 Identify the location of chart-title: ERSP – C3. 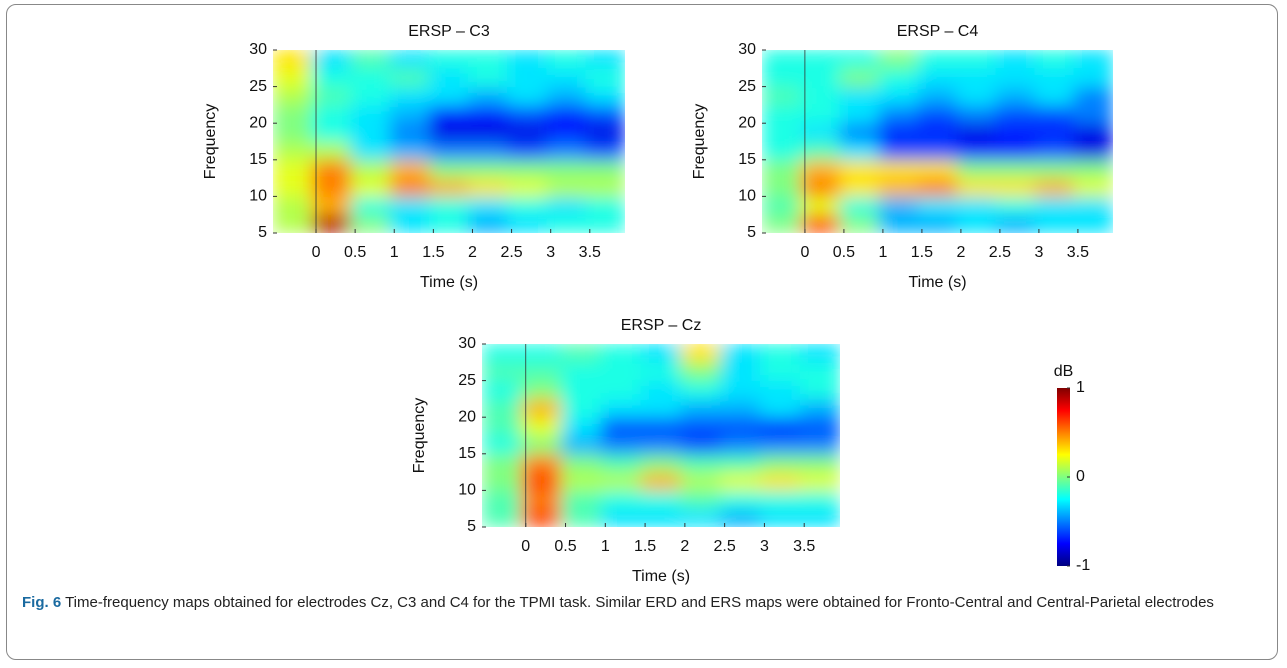
(449, 31).